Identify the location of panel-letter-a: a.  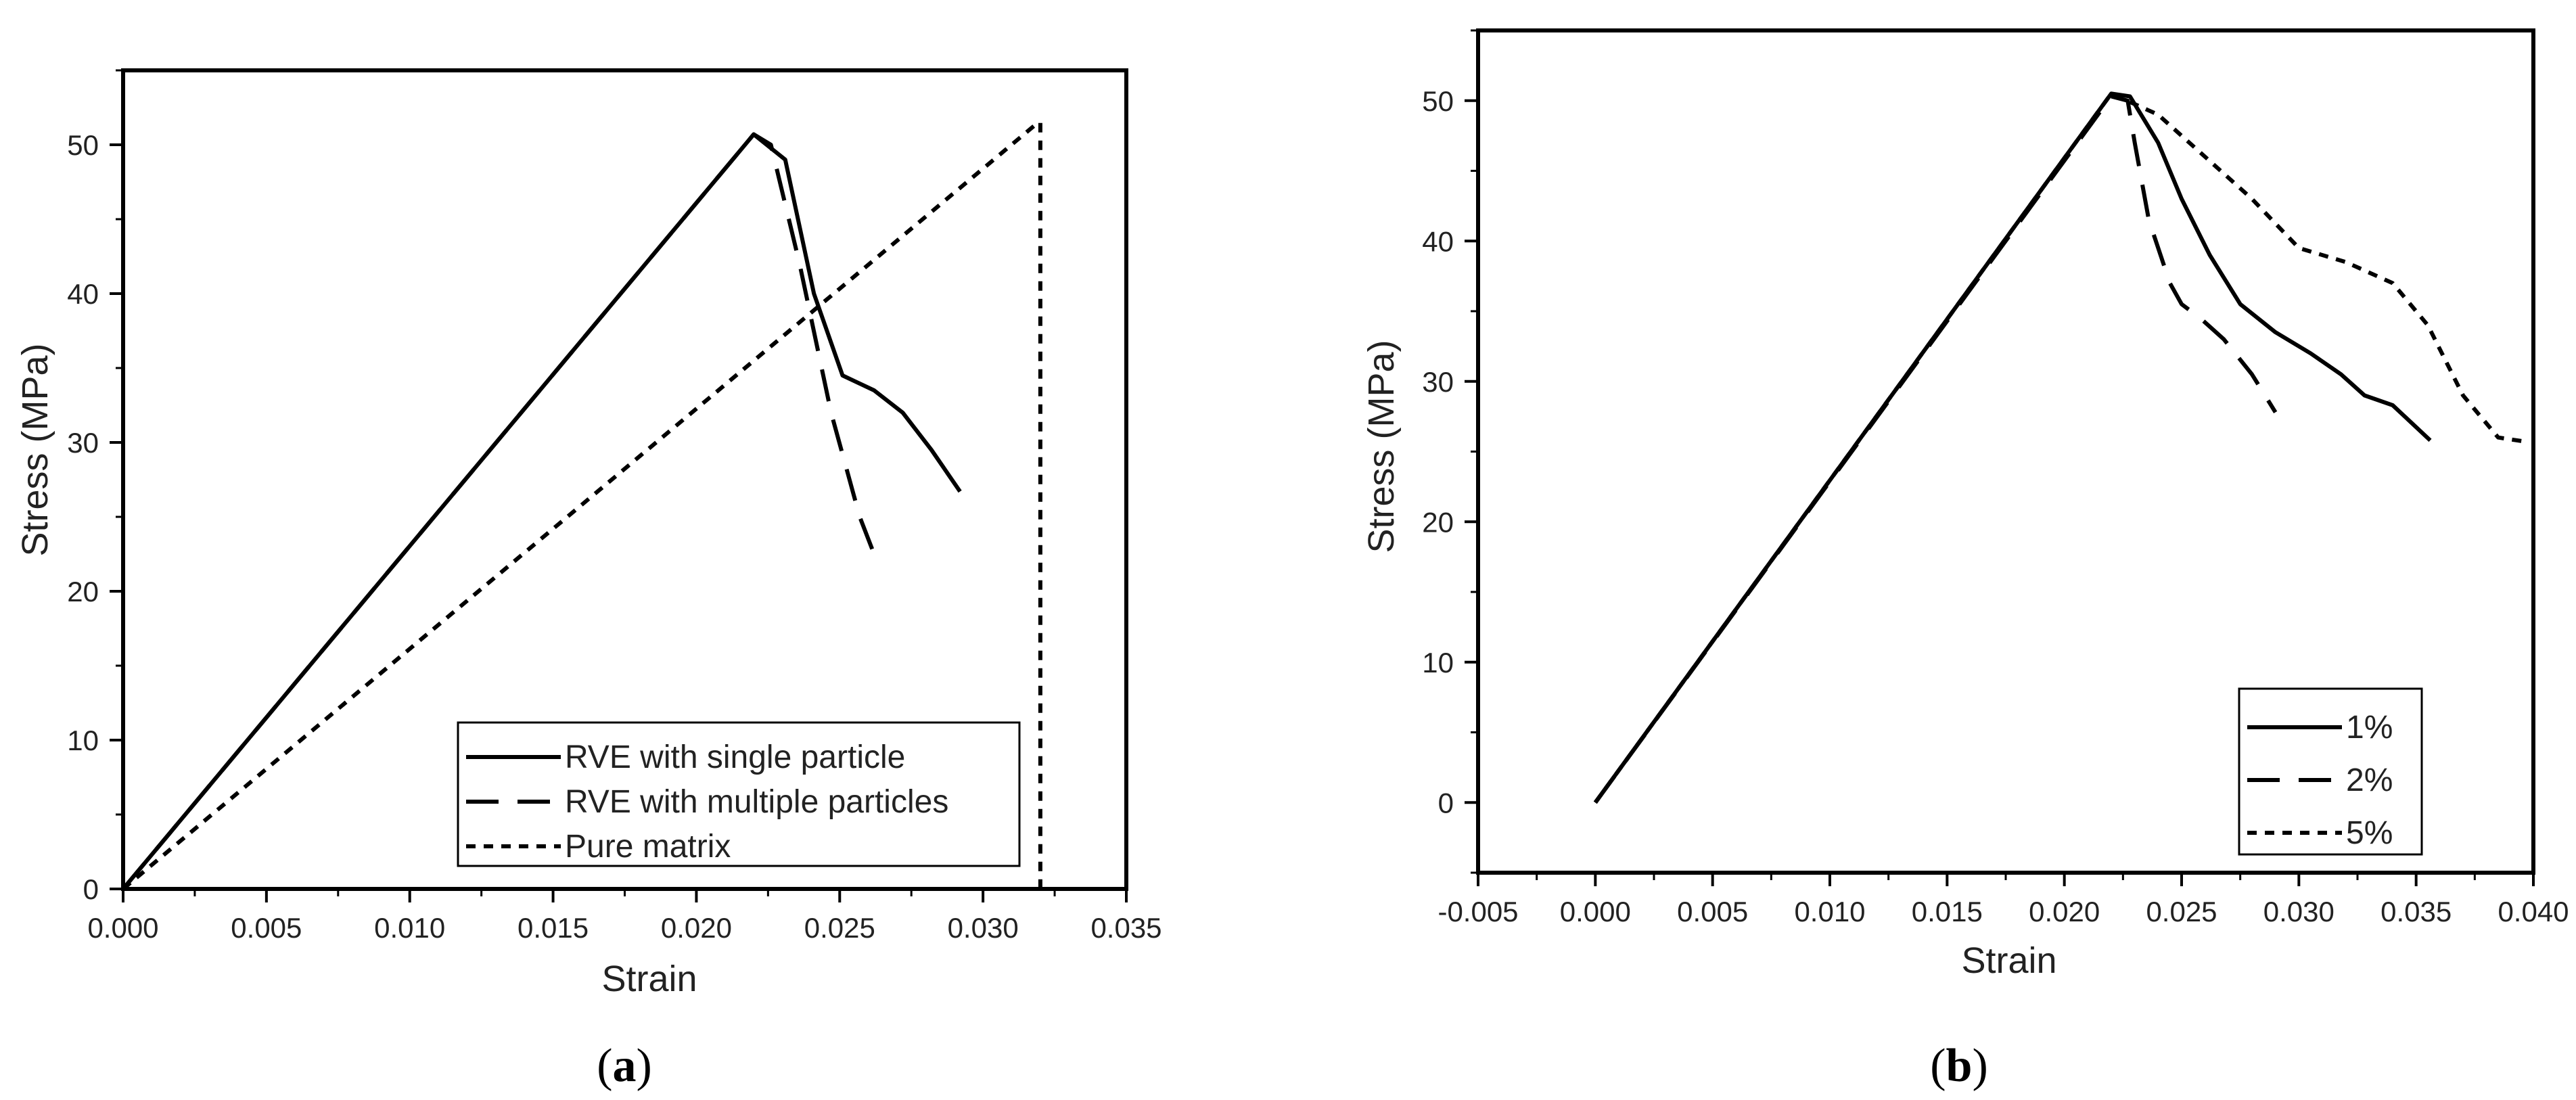
(625, 1066).